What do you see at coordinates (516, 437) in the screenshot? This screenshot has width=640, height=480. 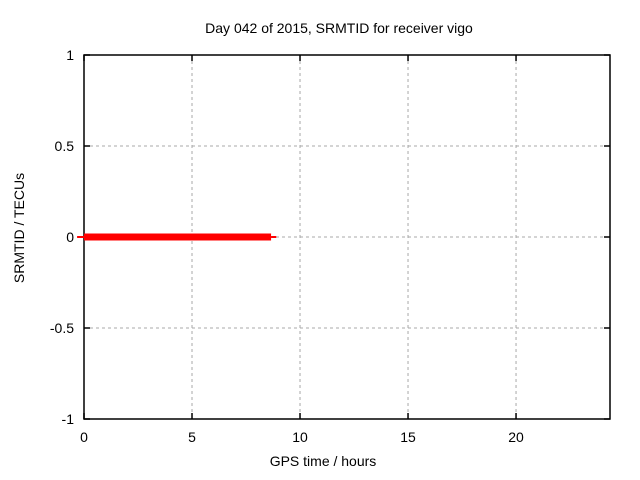 I see `x-tick-label-20: 20` at bounding box center [516, 437].